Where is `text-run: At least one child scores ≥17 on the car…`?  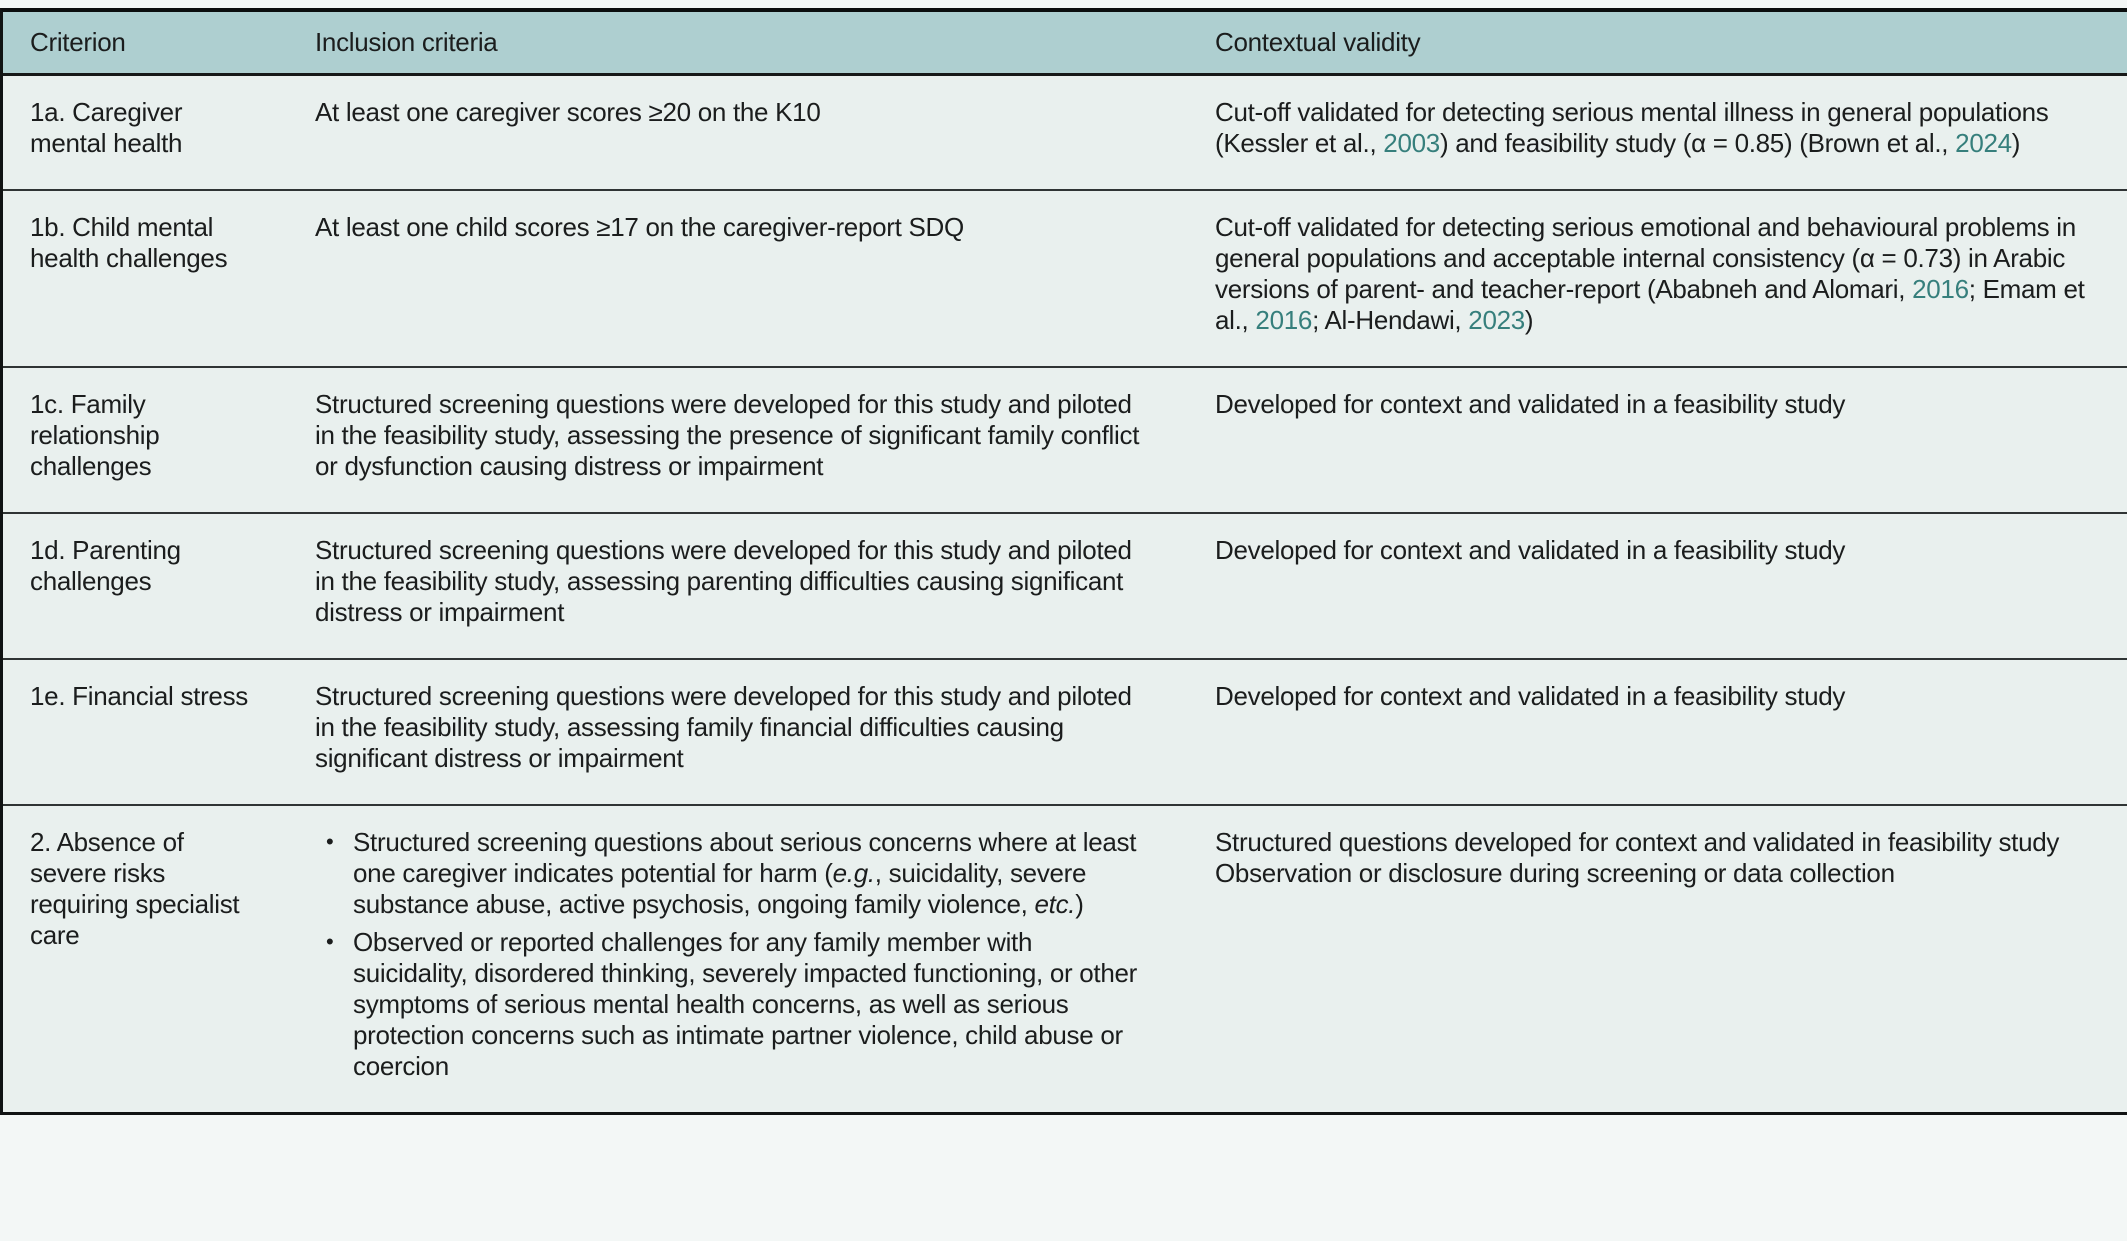
text-run: At least one child scores ≥17 on the car… is located at coordinates (639, 227).